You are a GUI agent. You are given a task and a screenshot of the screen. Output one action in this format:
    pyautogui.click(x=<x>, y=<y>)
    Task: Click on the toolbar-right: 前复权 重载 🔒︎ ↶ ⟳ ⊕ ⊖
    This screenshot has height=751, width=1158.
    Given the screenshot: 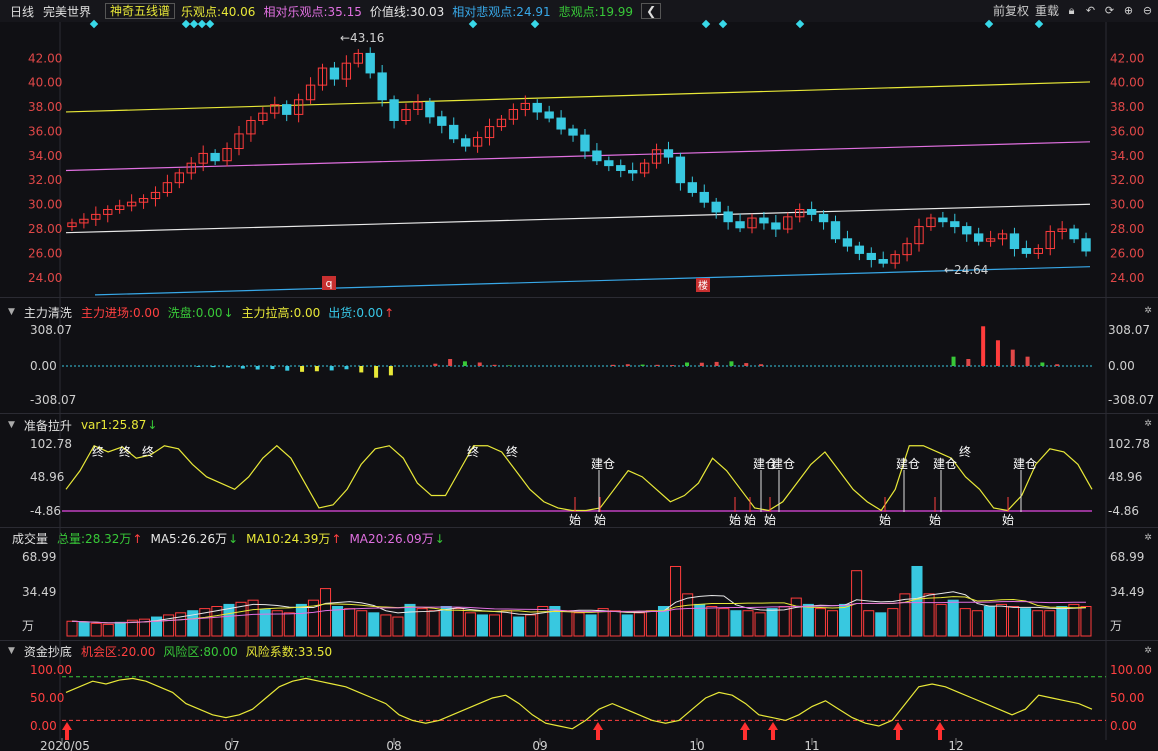 What is the action you would take?
    pyautogui.click(x=1073, y=10)
    